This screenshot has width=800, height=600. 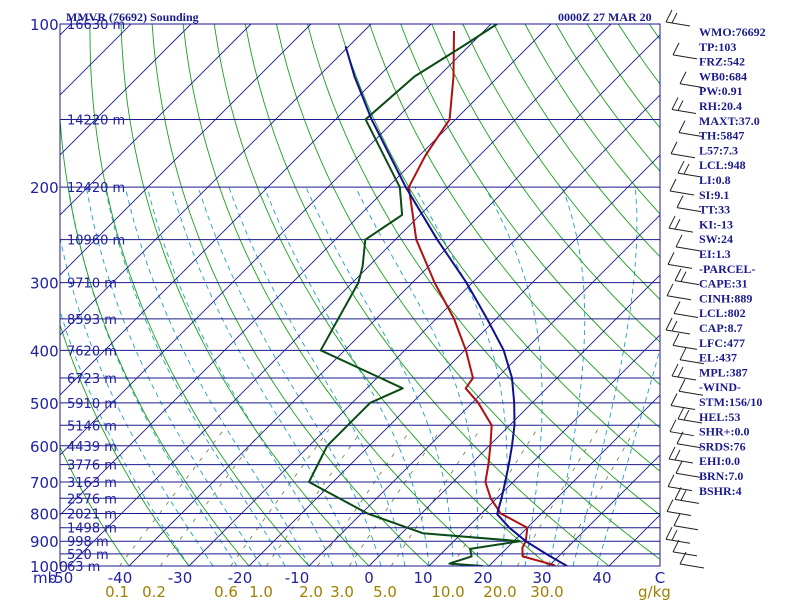 I want to click on height-label: 8593 m, so click(x=92, y=320).